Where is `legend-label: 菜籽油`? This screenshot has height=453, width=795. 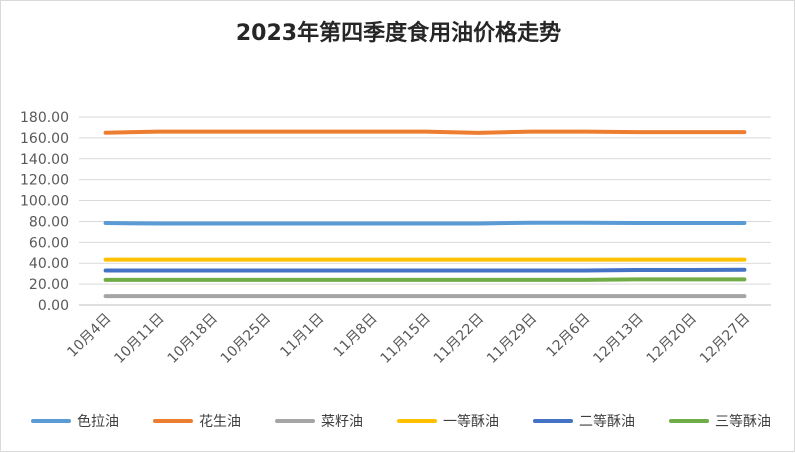 legend-label: 菜籽油 is located at coordinates (342, 422).